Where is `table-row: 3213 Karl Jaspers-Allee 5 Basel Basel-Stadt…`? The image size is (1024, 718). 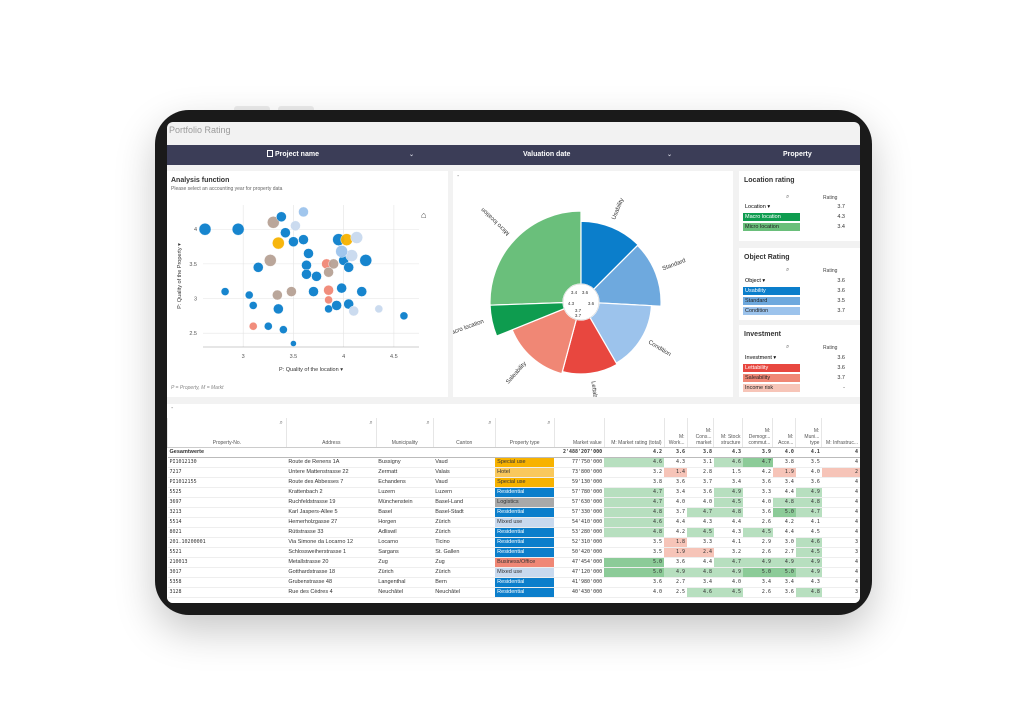 table-row: 3213 Karl Jaspers-Allee 5 Basel Basel-Stadt… is located at coordinates (513, 512).